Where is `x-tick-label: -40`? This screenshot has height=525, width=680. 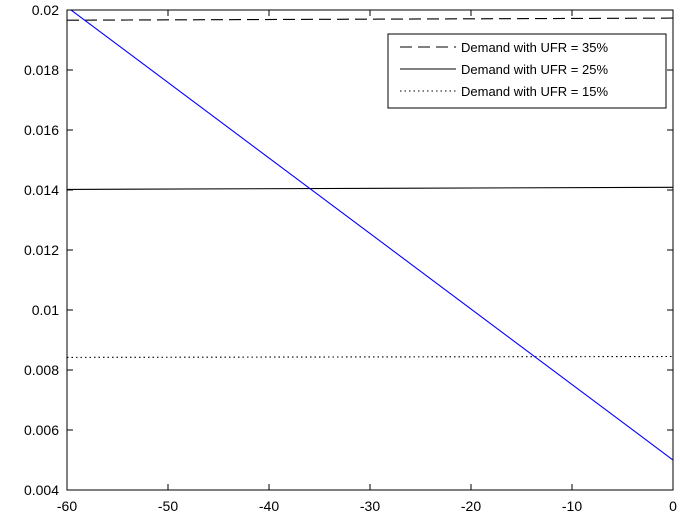 x-tick-label: -40 is located at coordinates (269, 506).